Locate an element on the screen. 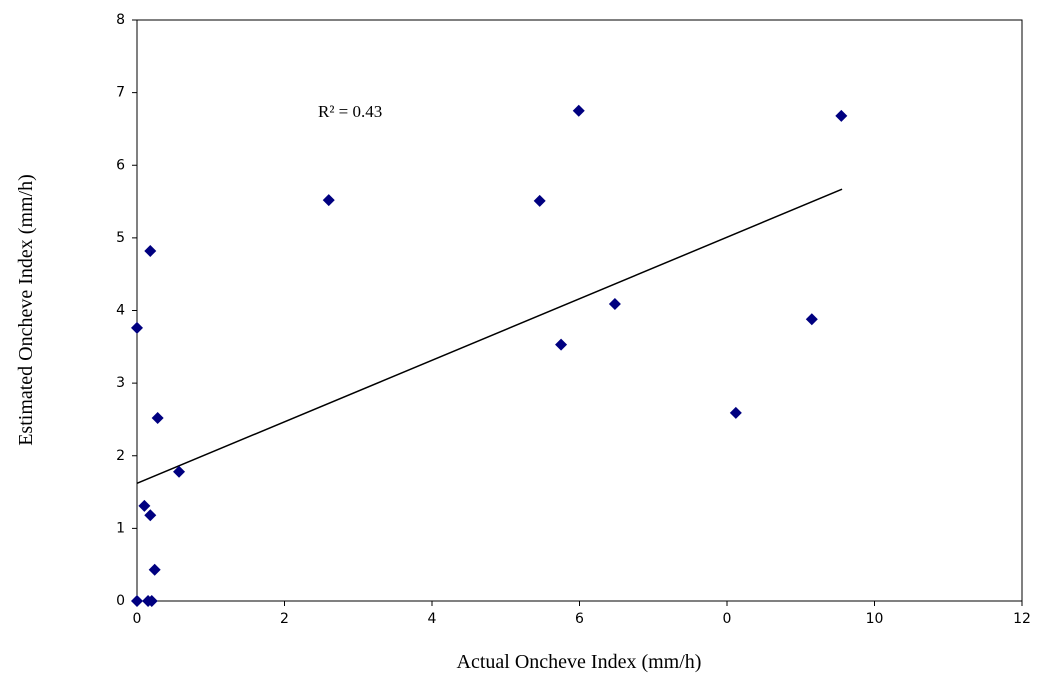  x-tick-label: 10 is located at coordinates (875, 619).